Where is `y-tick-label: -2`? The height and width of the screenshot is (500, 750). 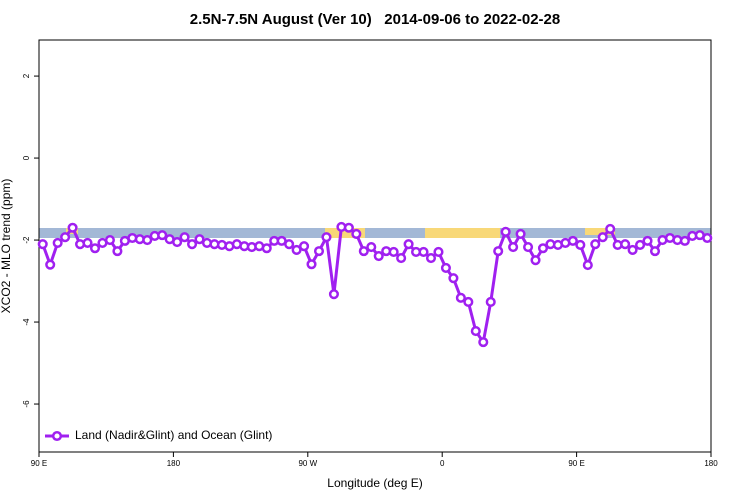
y-tick-label: -2 is located at coordinates (26, 240).